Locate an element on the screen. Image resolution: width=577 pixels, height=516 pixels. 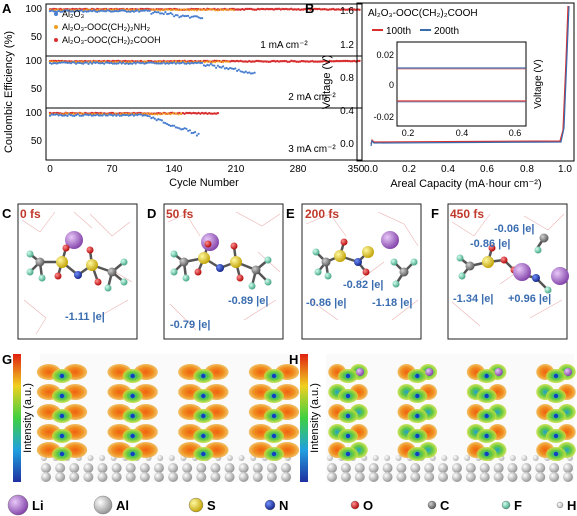
sub-label-1: 1 mA cm⁻² is located at coordinates (284, 45).